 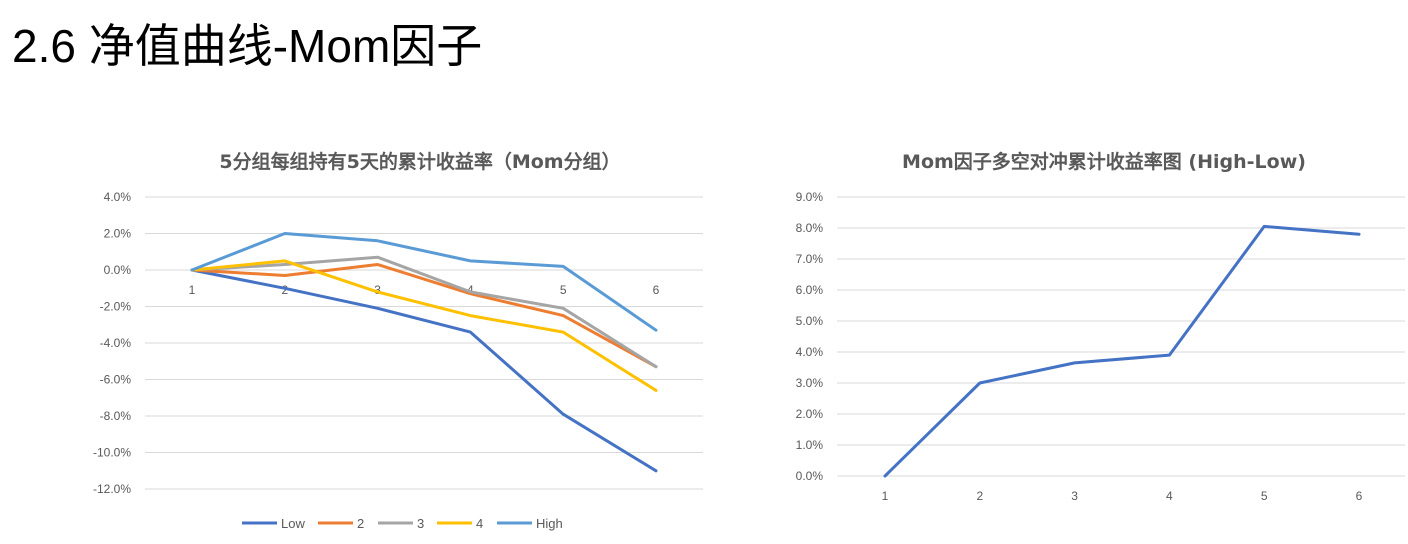 I want to click on y-tick-label: 6.0%, so click(x=810, y=290).